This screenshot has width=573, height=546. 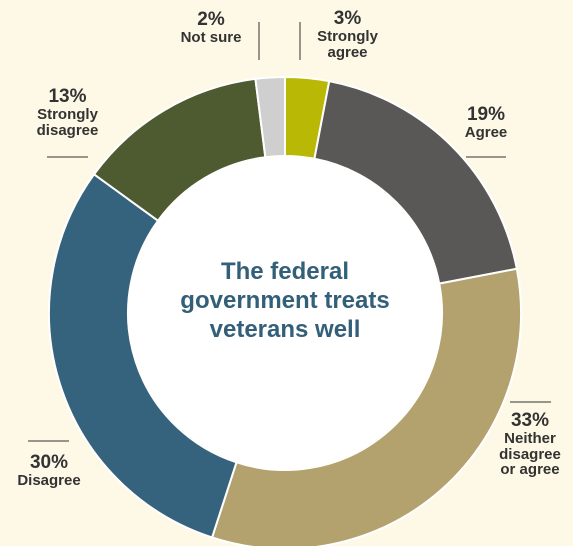 I want to click on label-strongly-disagree-text: Strongly, so click(x=67, y=114).